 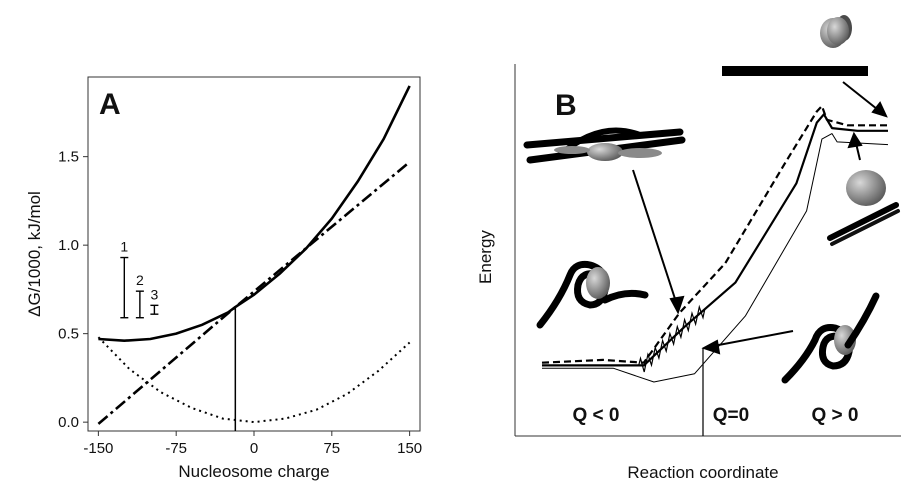 What do you see at coordinates (124, 247) in the screenshot?
I see `error-bar-label: 1` at bounding box center [124, 247].